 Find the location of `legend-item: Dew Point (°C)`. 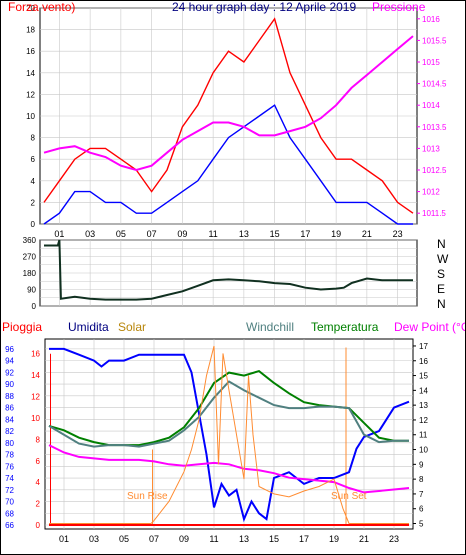

legend-item: Dew Point (°C) is located at coordinates (430, 327).